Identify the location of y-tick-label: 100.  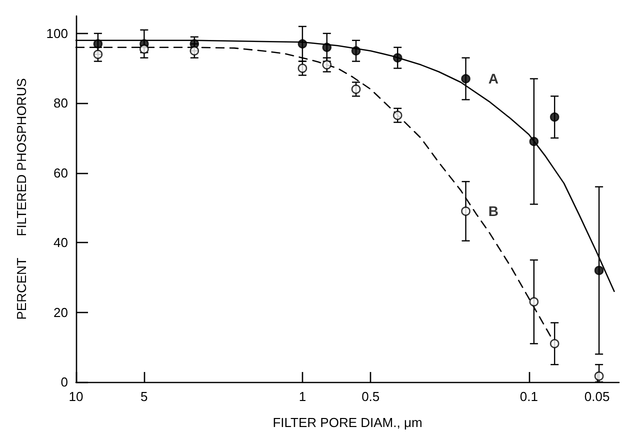
(57, 33).